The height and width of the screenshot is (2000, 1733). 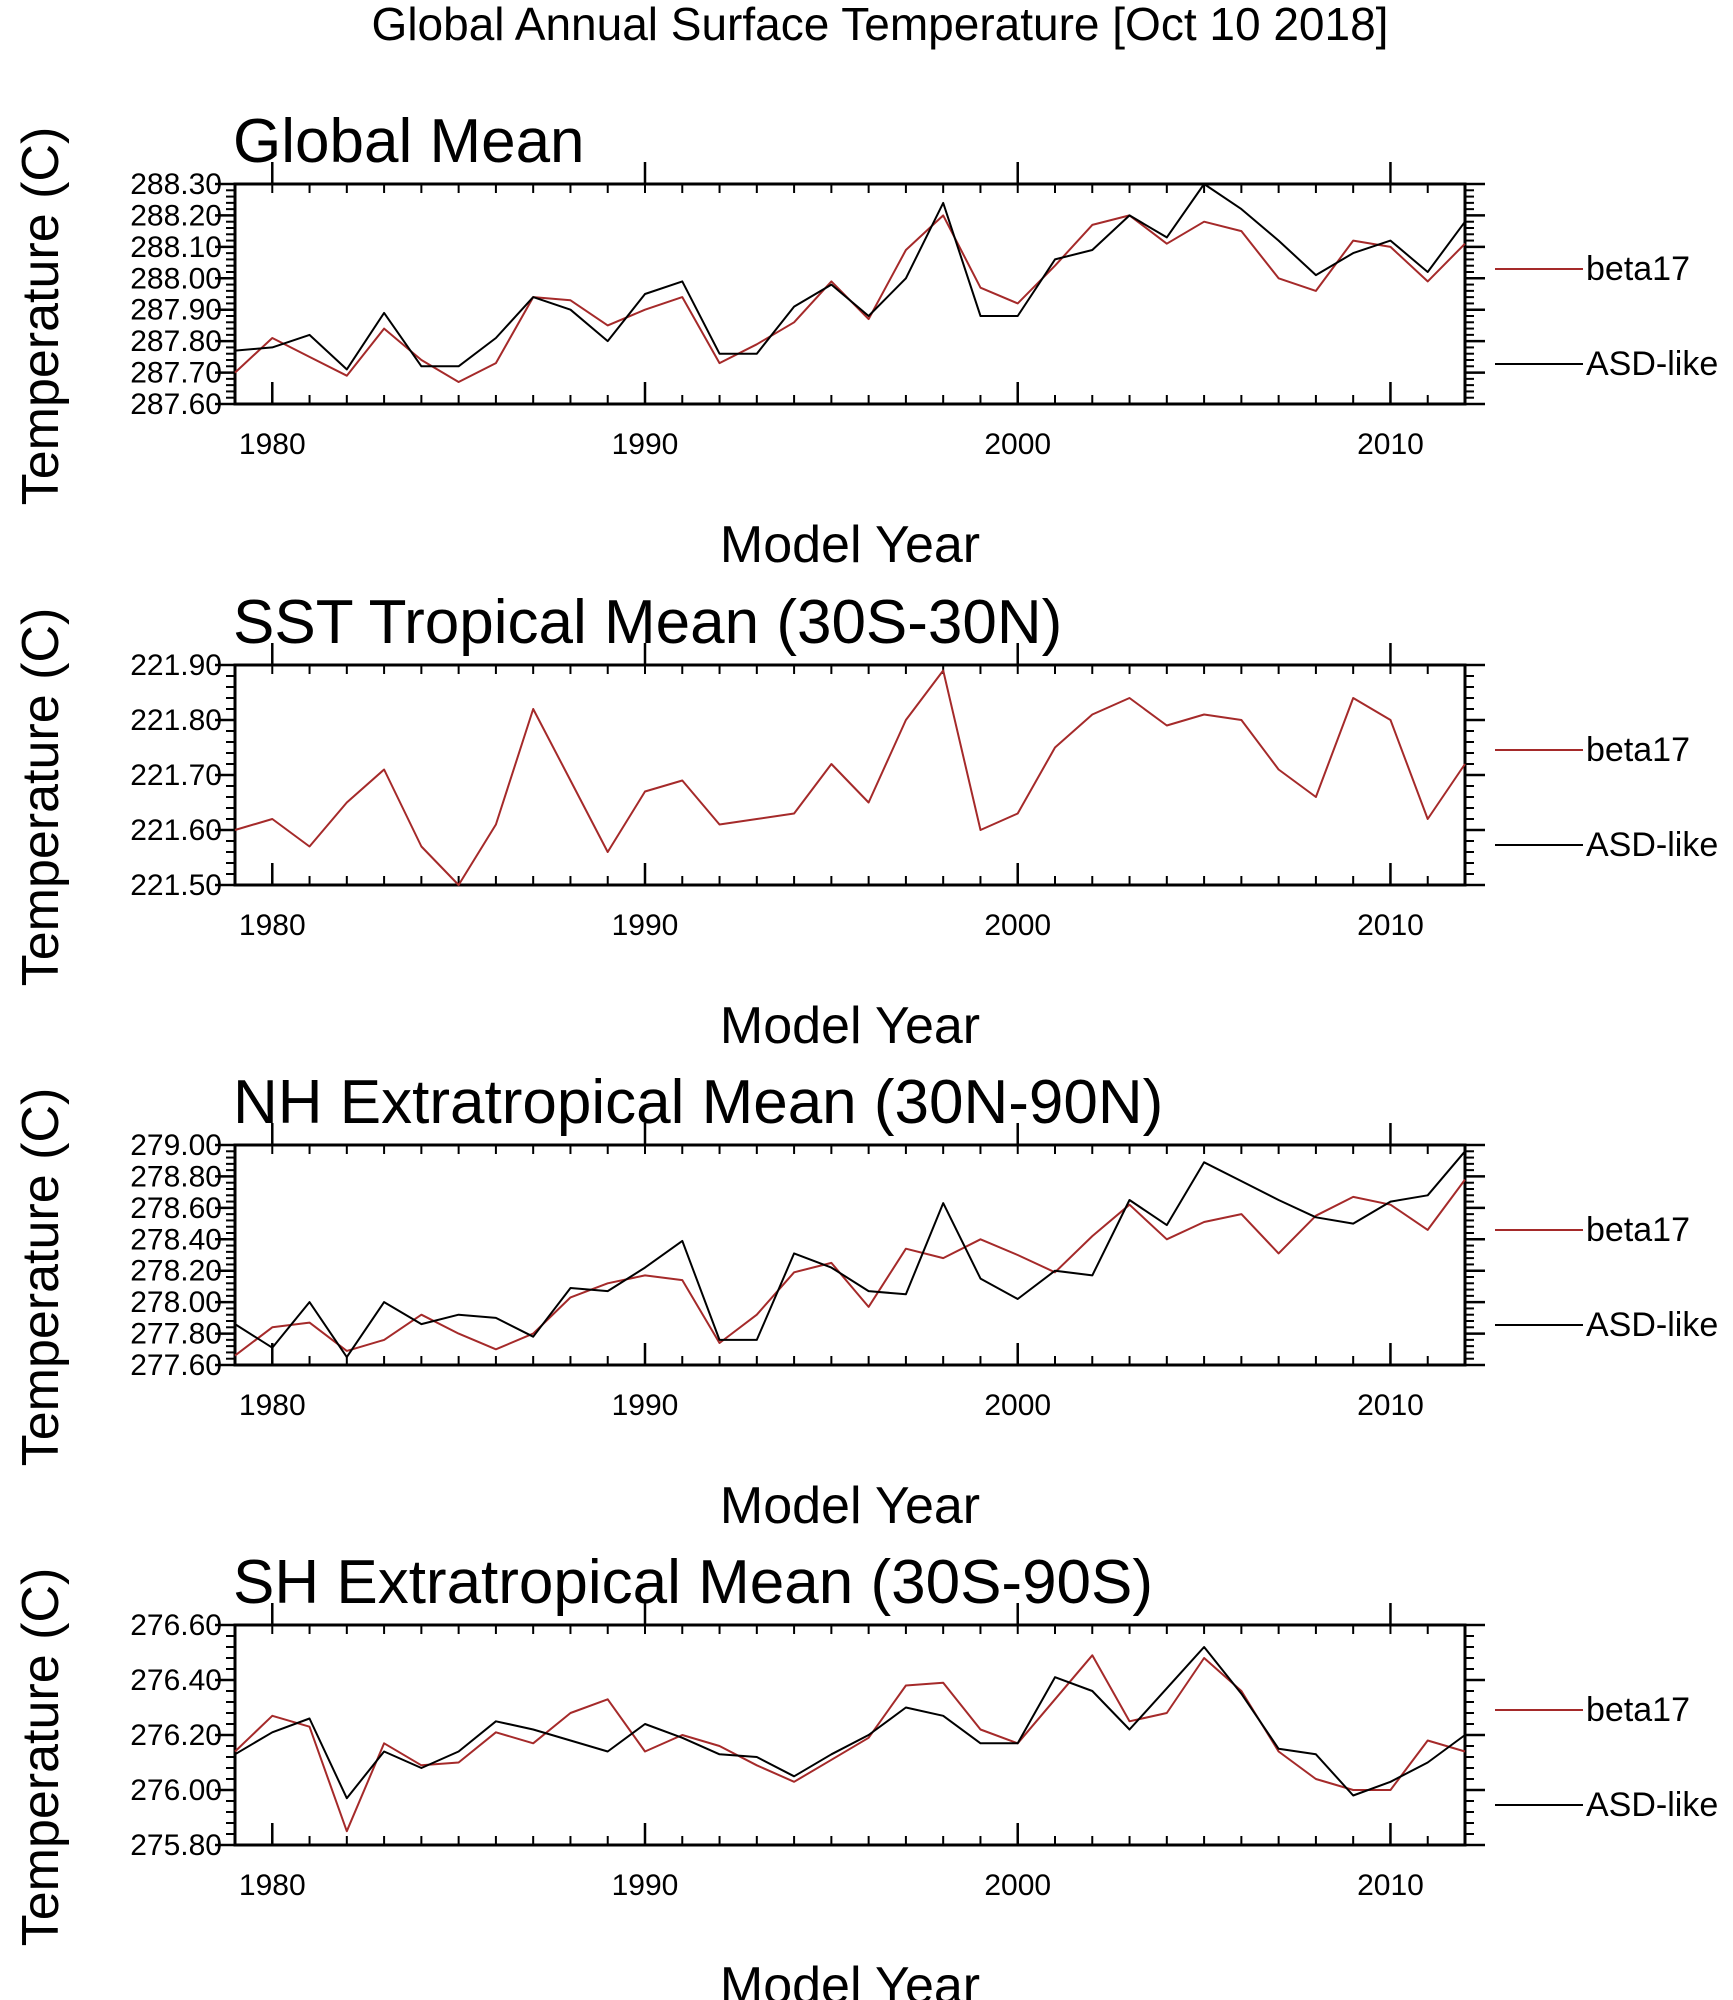 What do you see at coordinates (176, 1365) in the screenshot?
I see `y-tick-label: 277.60` at bounding box center [176, 1365].